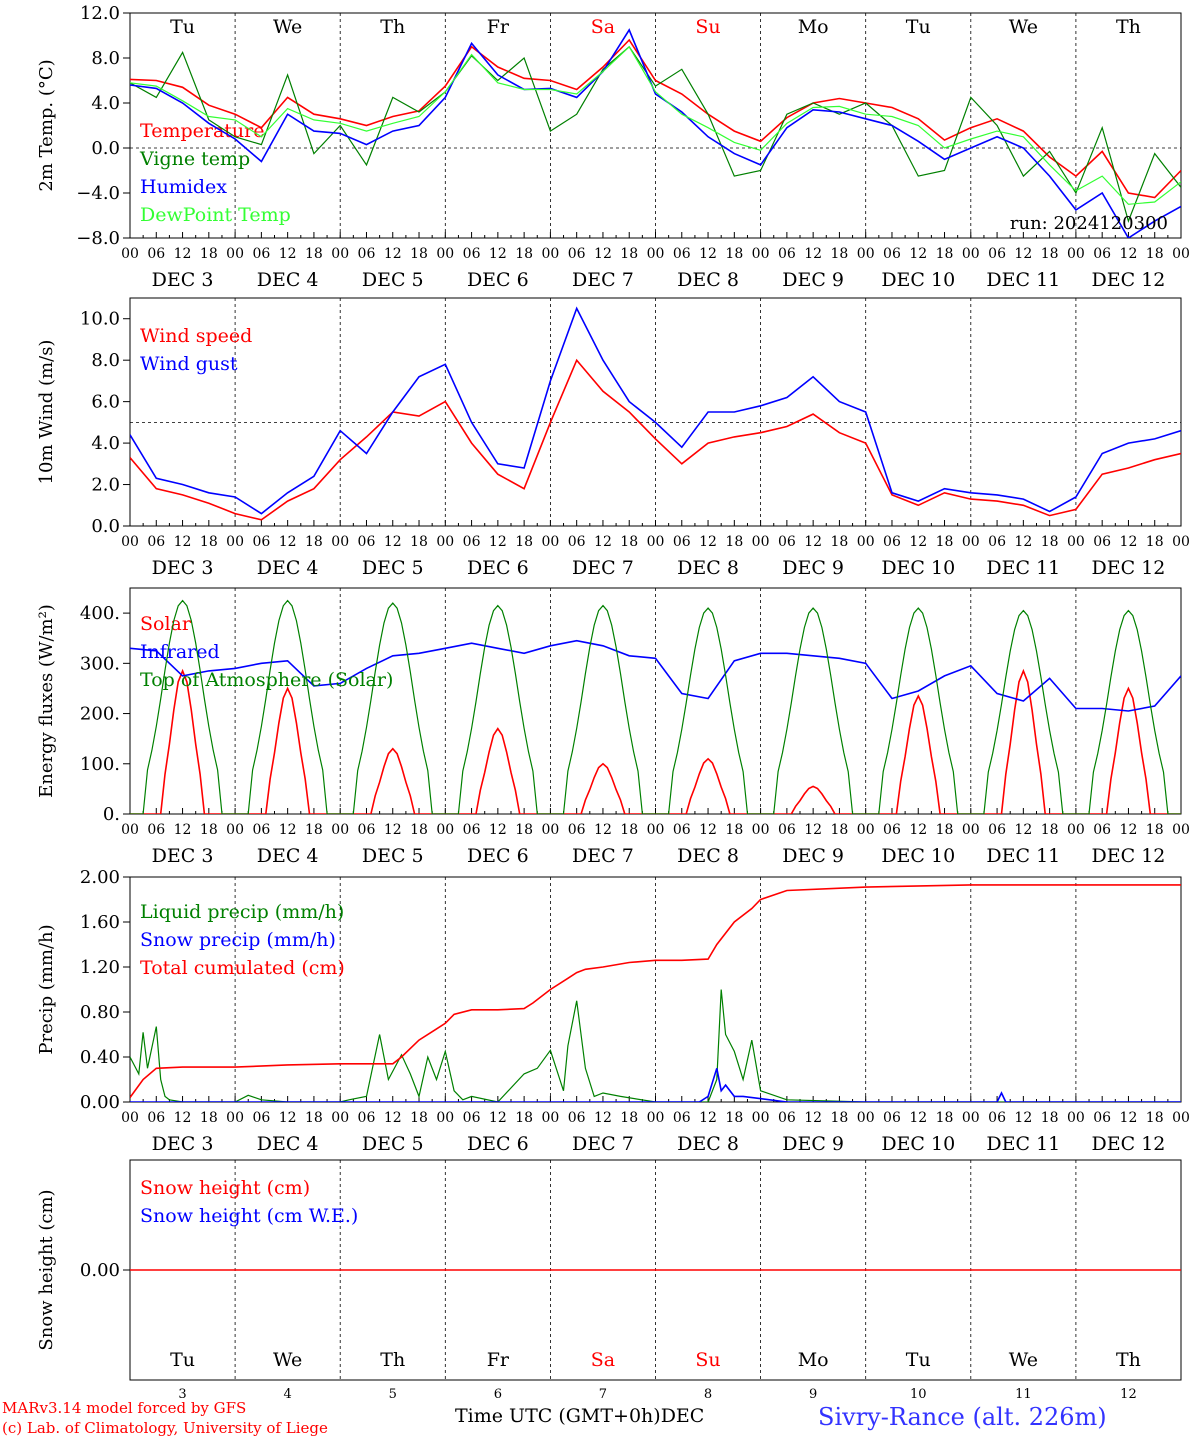 This screenshot has width=1194, height=1440. I want to click on wind-date-label: DEC 7, so click(603, 568).